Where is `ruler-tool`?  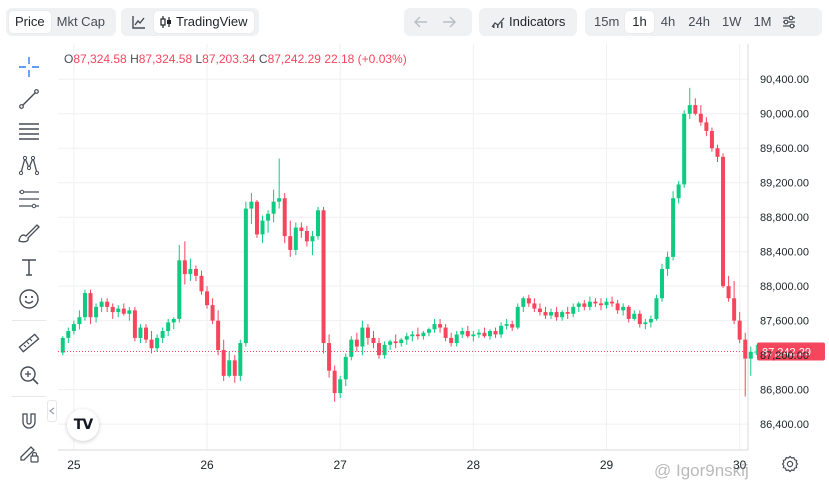
ruler-tool is located at coordinates (29, 343).